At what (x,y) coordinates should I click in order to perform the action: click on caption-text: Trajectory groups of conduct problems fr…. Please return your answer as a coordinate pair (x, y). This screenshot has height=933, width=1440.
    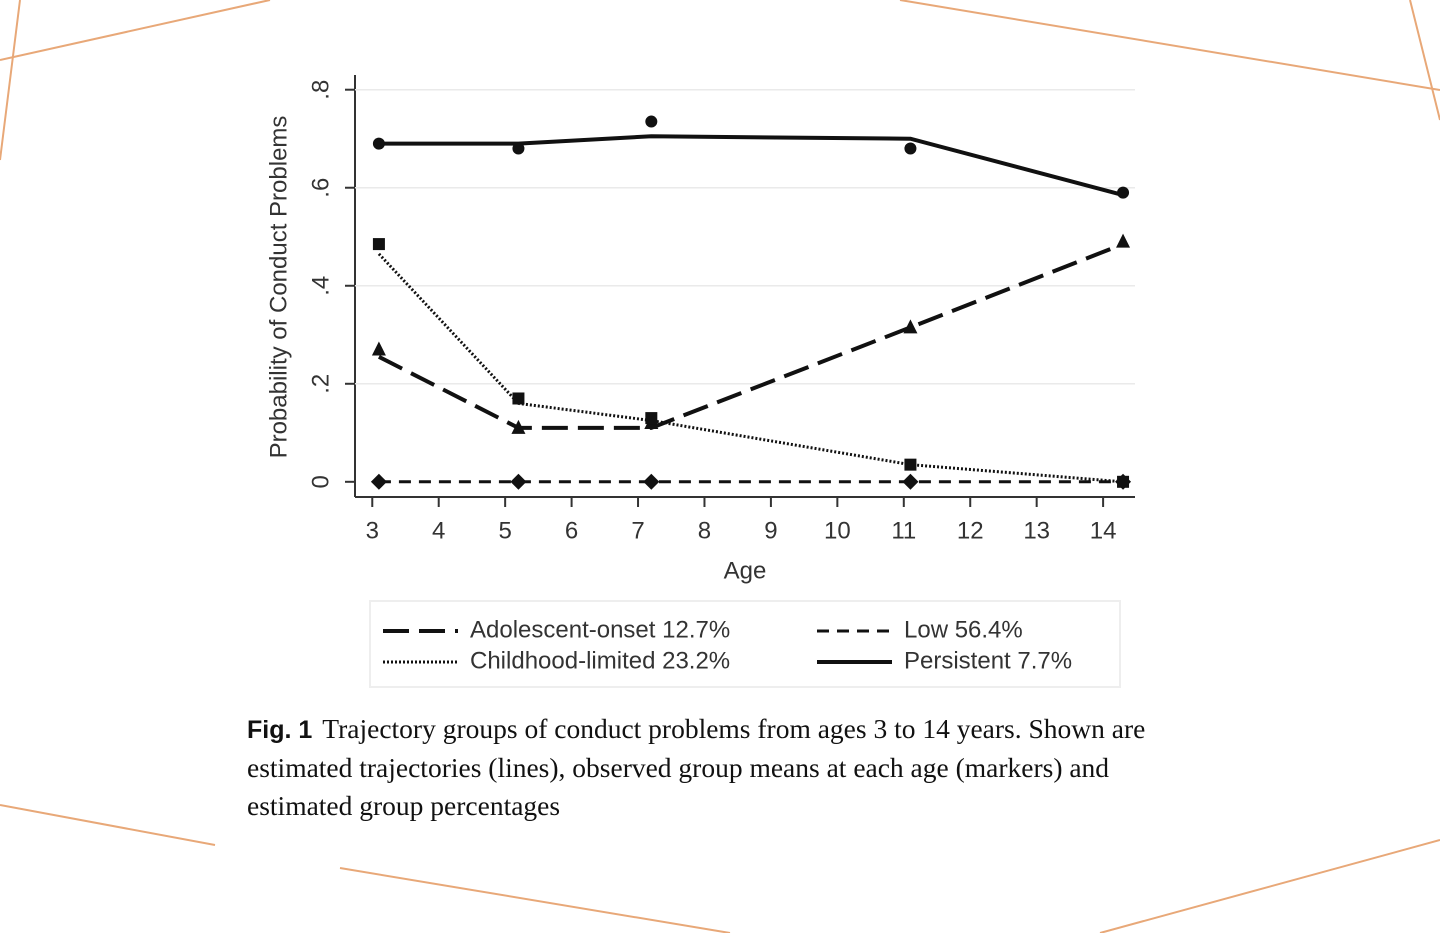
    Looking at the image, I should click on (696, 767).